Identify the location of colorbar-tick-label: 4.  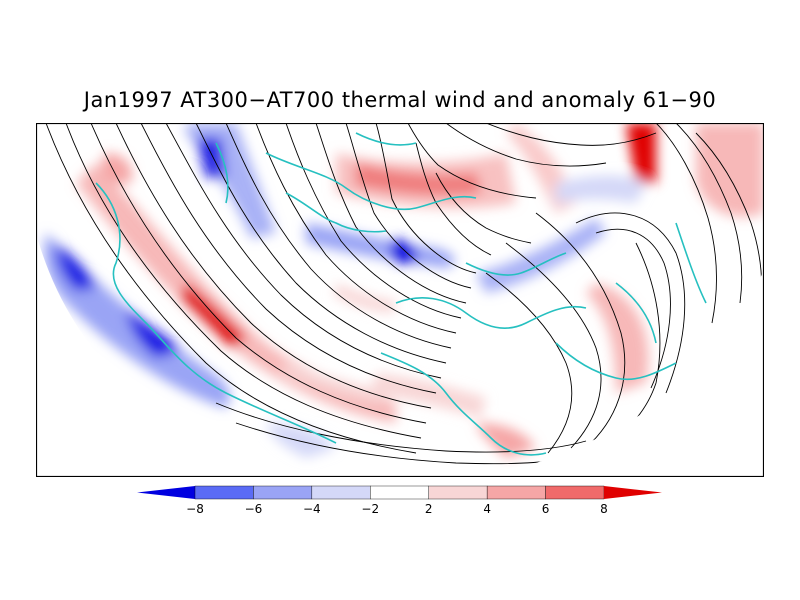
(487, 509).